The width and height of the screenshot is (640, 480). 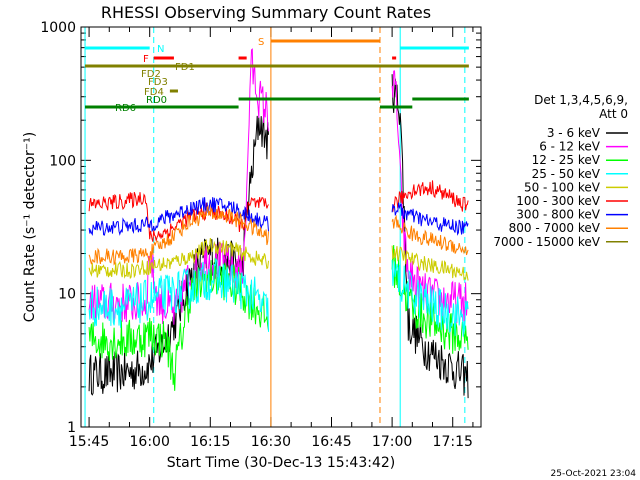 I want to click on flag-label-f: F, so click(x=146, y=59).